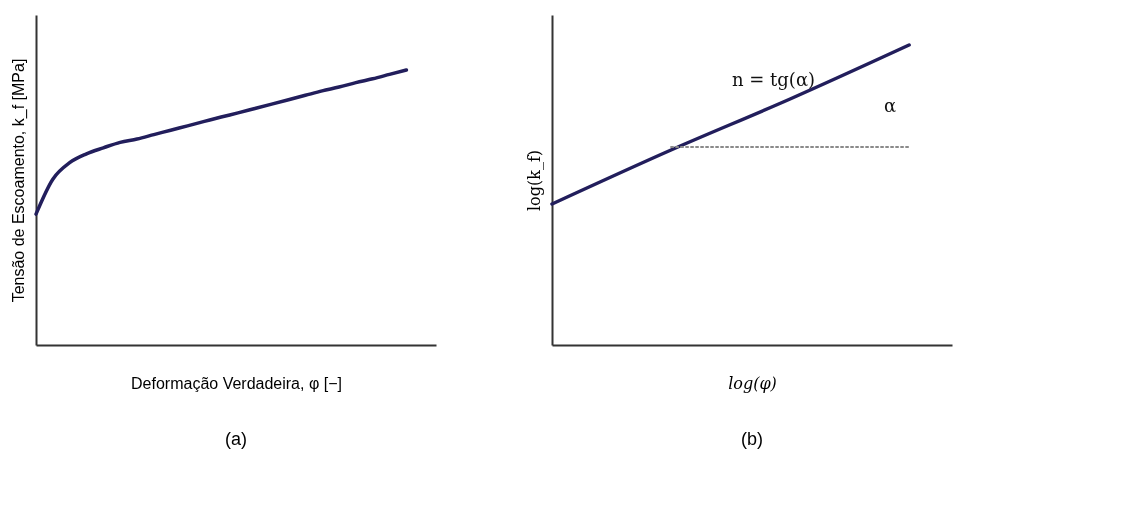 Image resolution: width=1135 pixels, height=520 pixels. I want to click on x-axis-title: log(φ), so click(752, 383).